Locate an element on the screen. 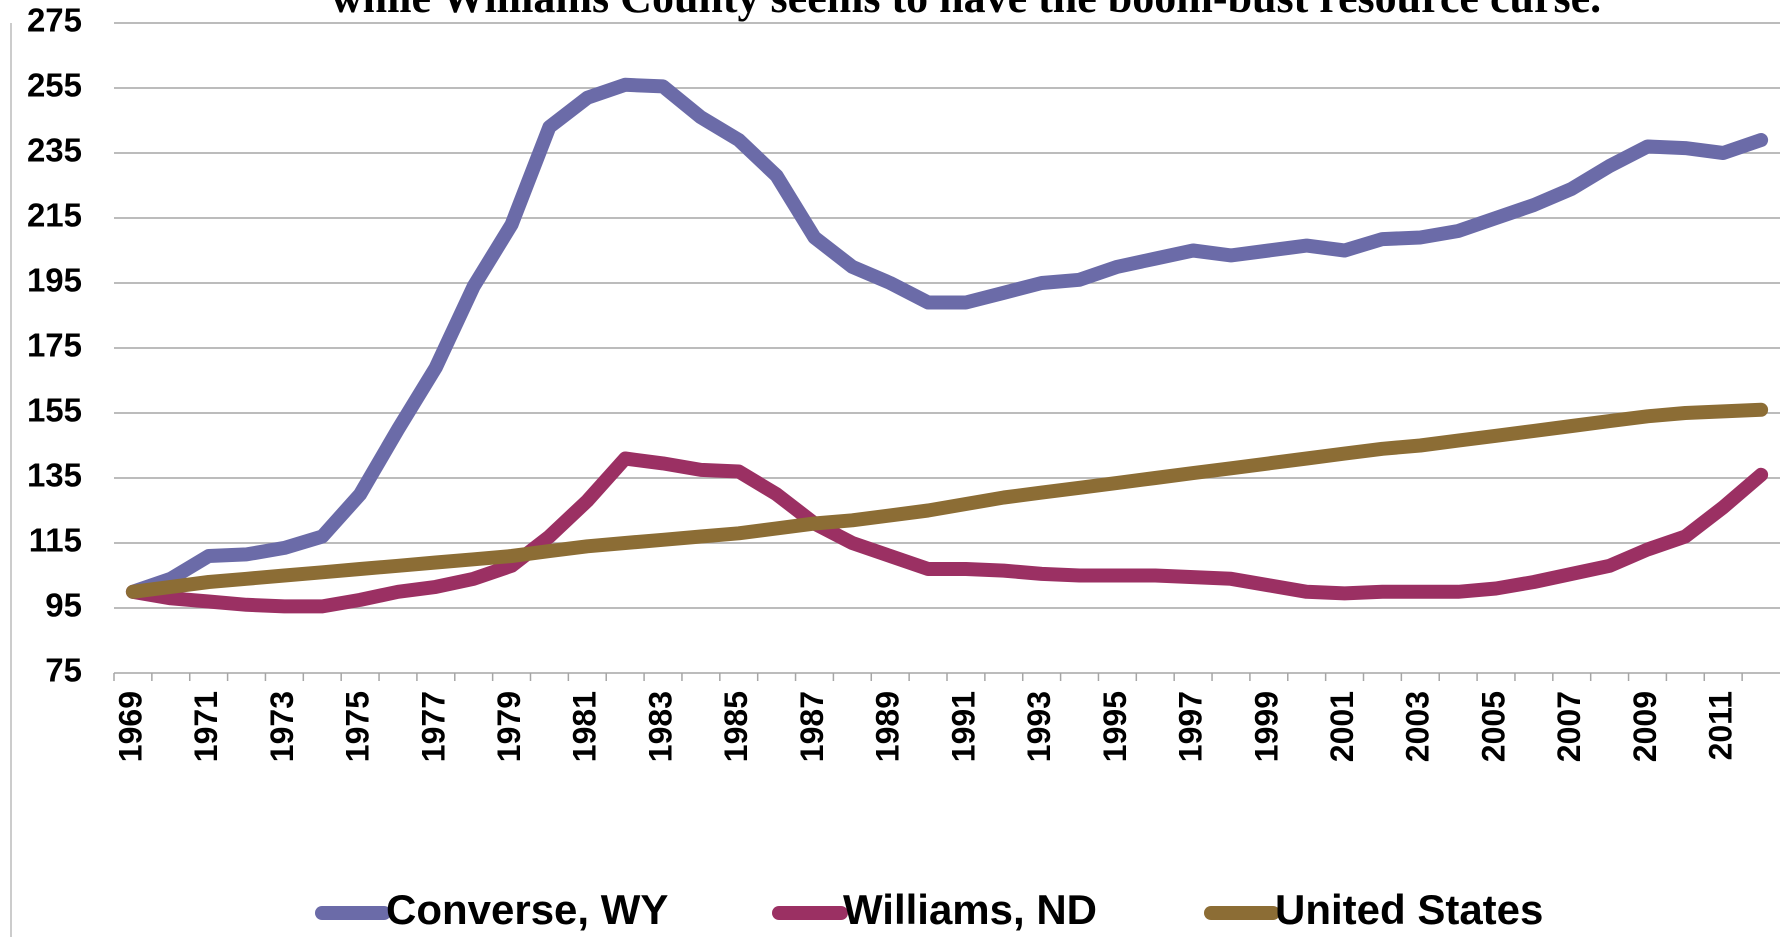 The image size is (1783, 937). x-tick-label: 1973 is located at coordinates (282, 726).